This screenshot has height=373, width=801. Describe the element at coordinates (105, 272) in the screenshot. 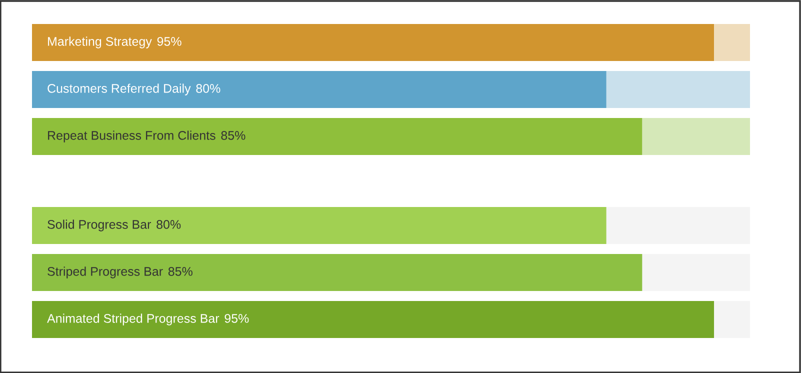

I see `category-label: Striped Progress Bar` at that location.